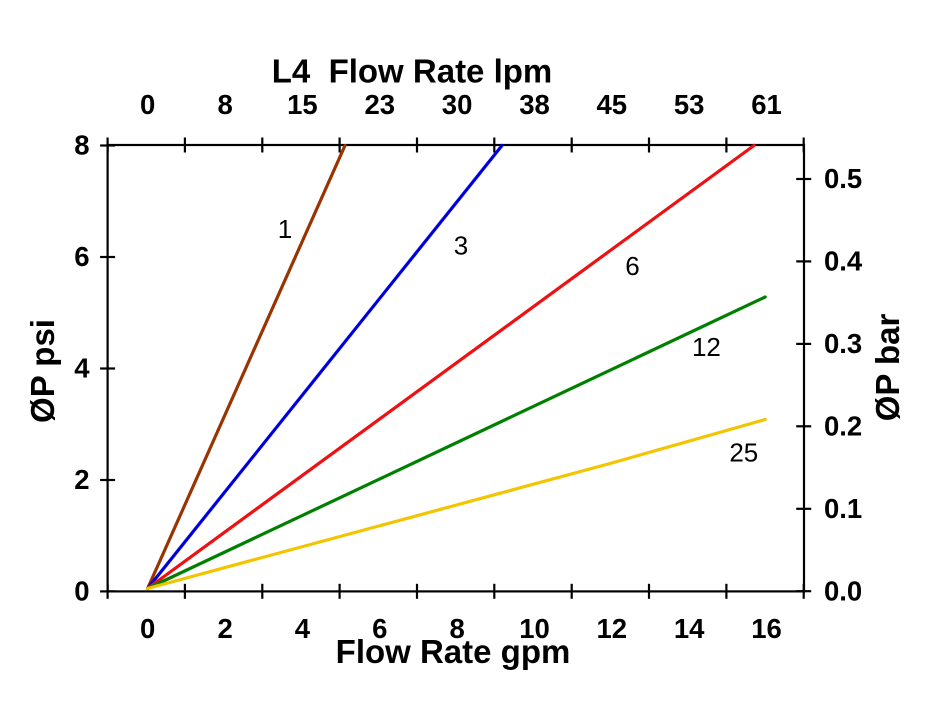 The height and width of the screenshot is (712, 936). I want to click on svg-text: 45, so click(612, 104).